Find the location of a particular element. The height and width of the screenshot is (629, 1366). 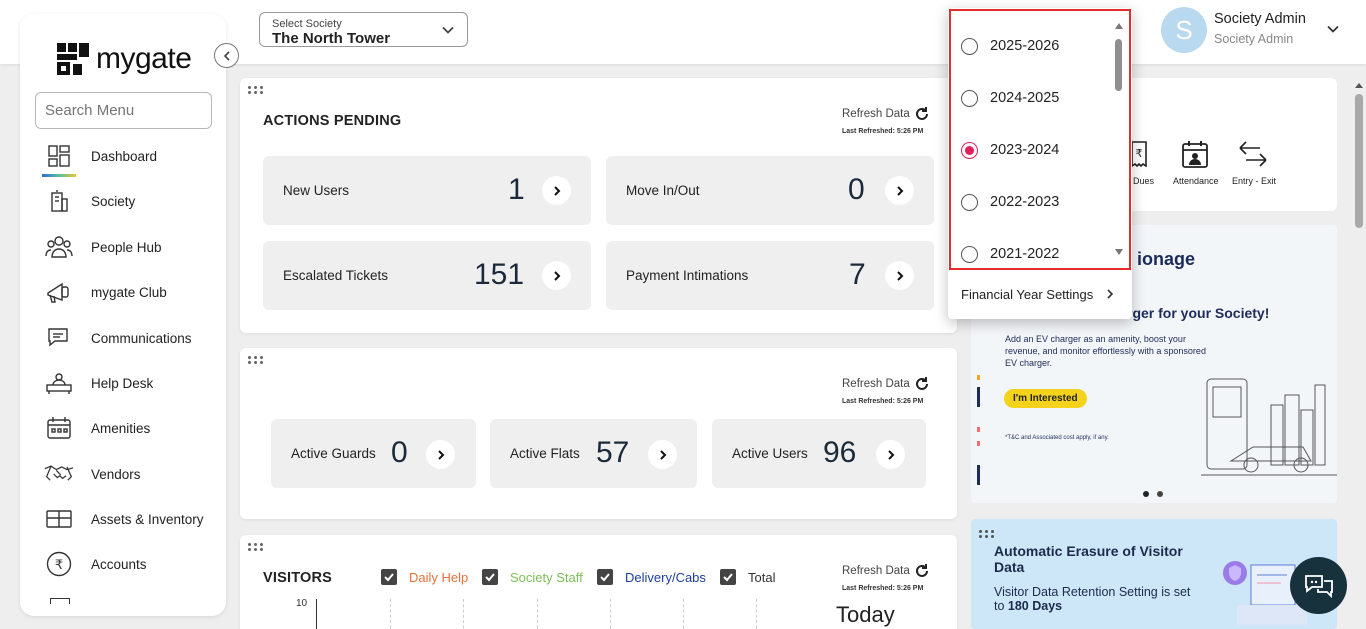

radio-checked-icon is located at coordinates (969, 150).